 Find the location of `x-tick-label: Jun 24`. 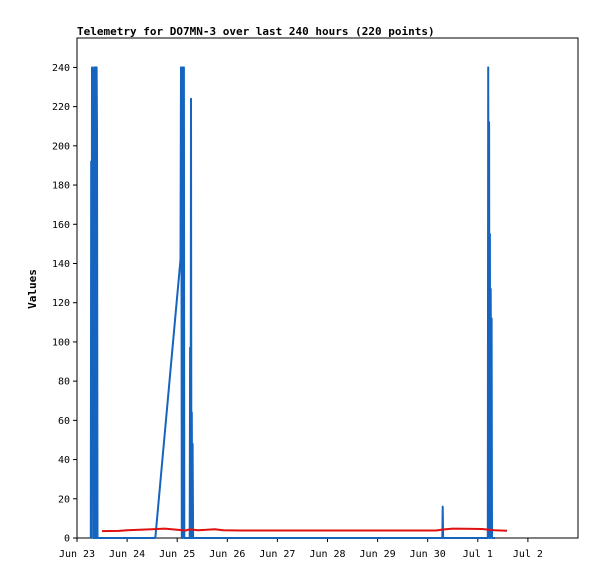

x-tick-label: Jun 24 is located at coordinates (127, 554).